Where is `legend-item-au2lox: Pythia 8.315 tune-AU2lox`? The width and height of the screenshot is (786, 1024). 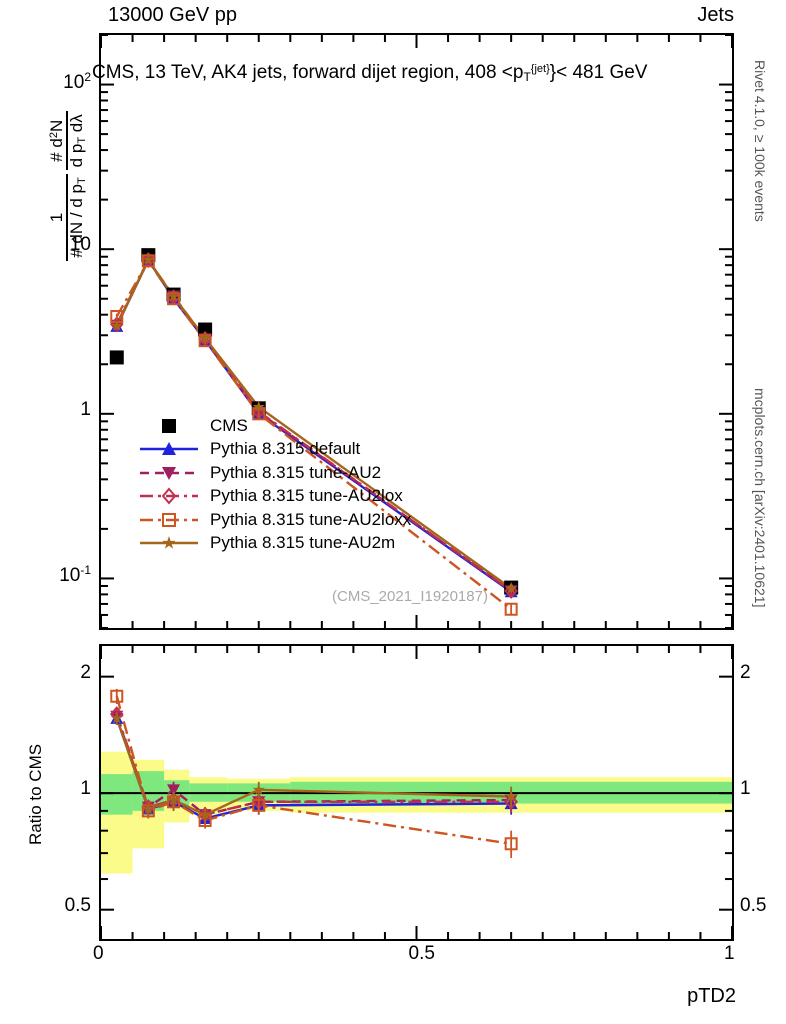 legend-item-au2lox: Pythia 8.315 tune-AU2lox is located at coordinates (275, 497).